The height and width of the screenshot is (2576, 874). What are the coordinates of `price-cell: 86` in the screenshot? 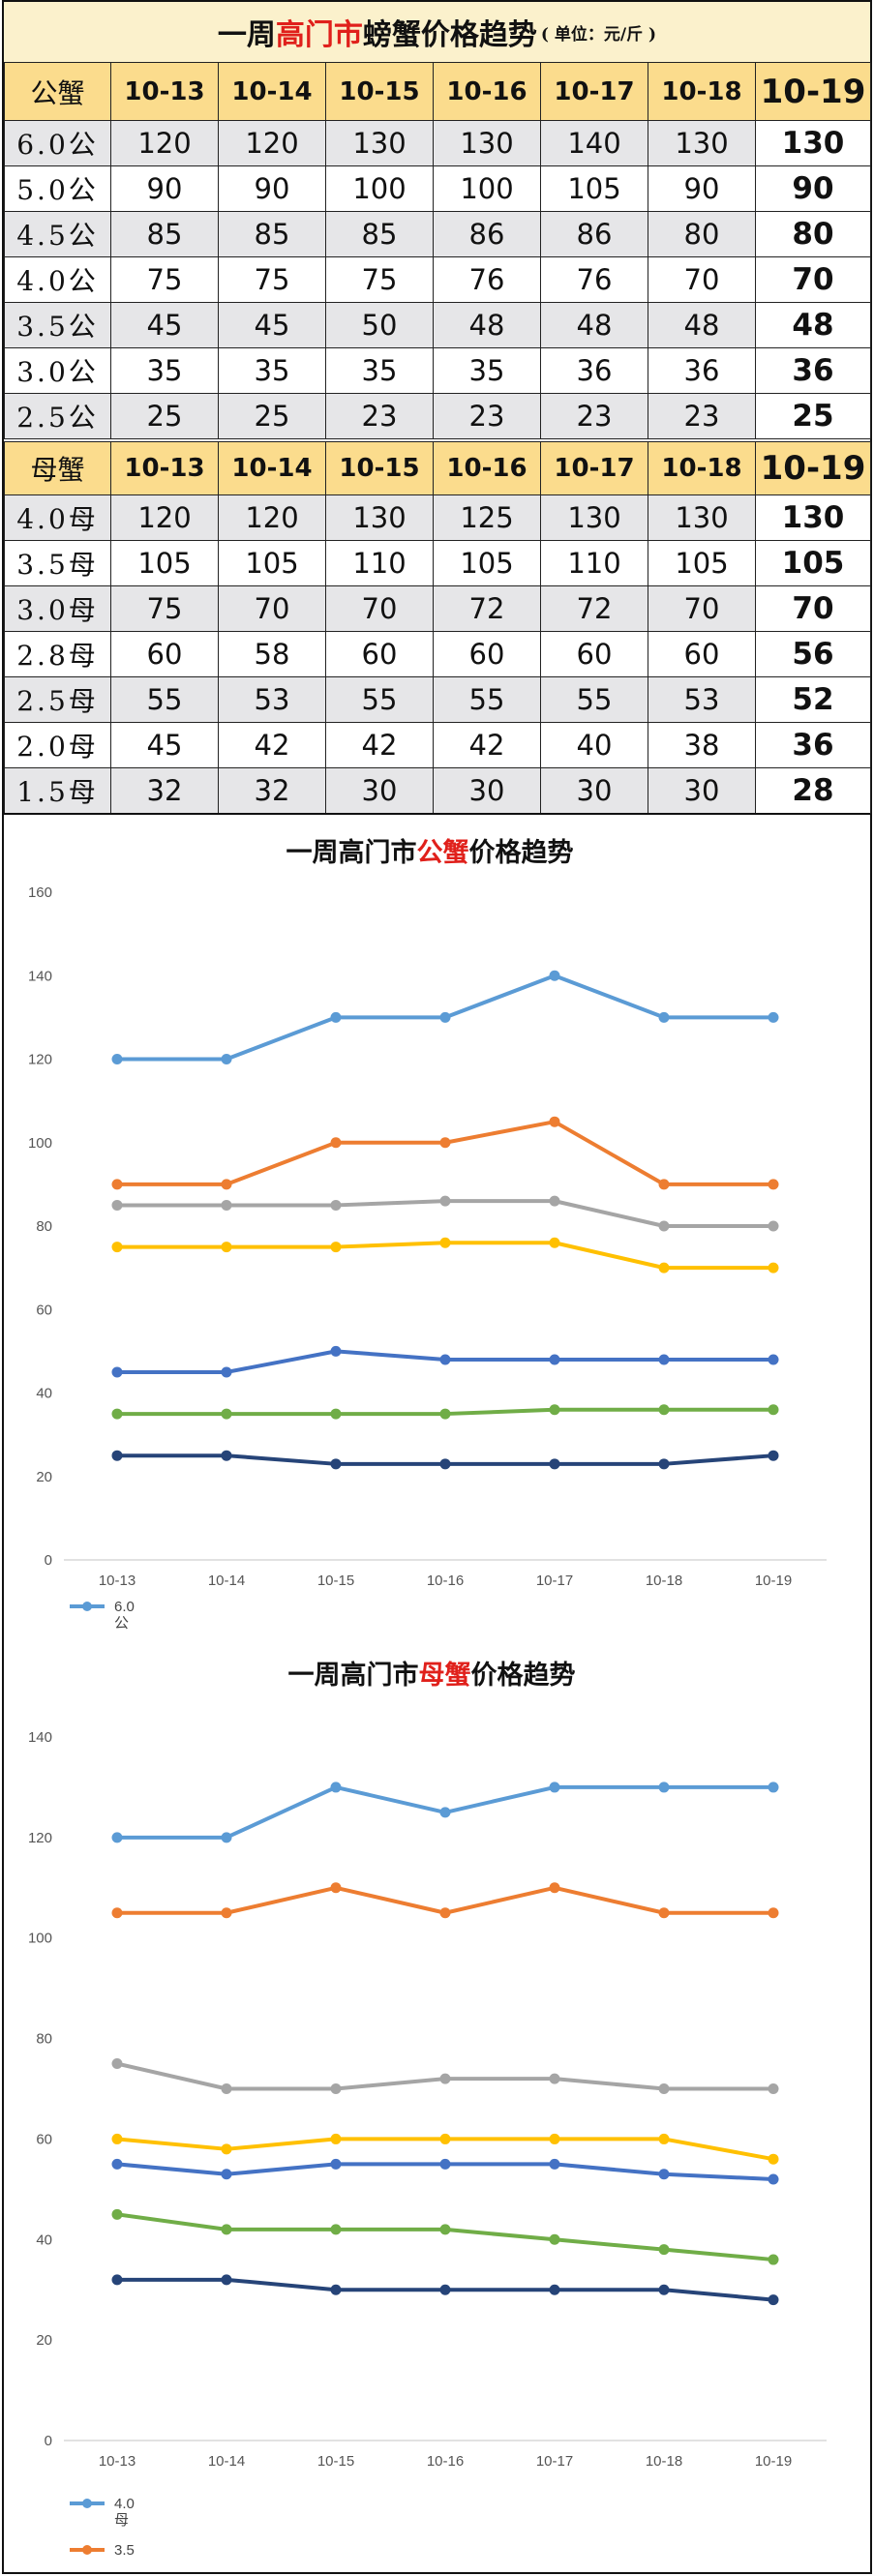 It's located at (487, 234).